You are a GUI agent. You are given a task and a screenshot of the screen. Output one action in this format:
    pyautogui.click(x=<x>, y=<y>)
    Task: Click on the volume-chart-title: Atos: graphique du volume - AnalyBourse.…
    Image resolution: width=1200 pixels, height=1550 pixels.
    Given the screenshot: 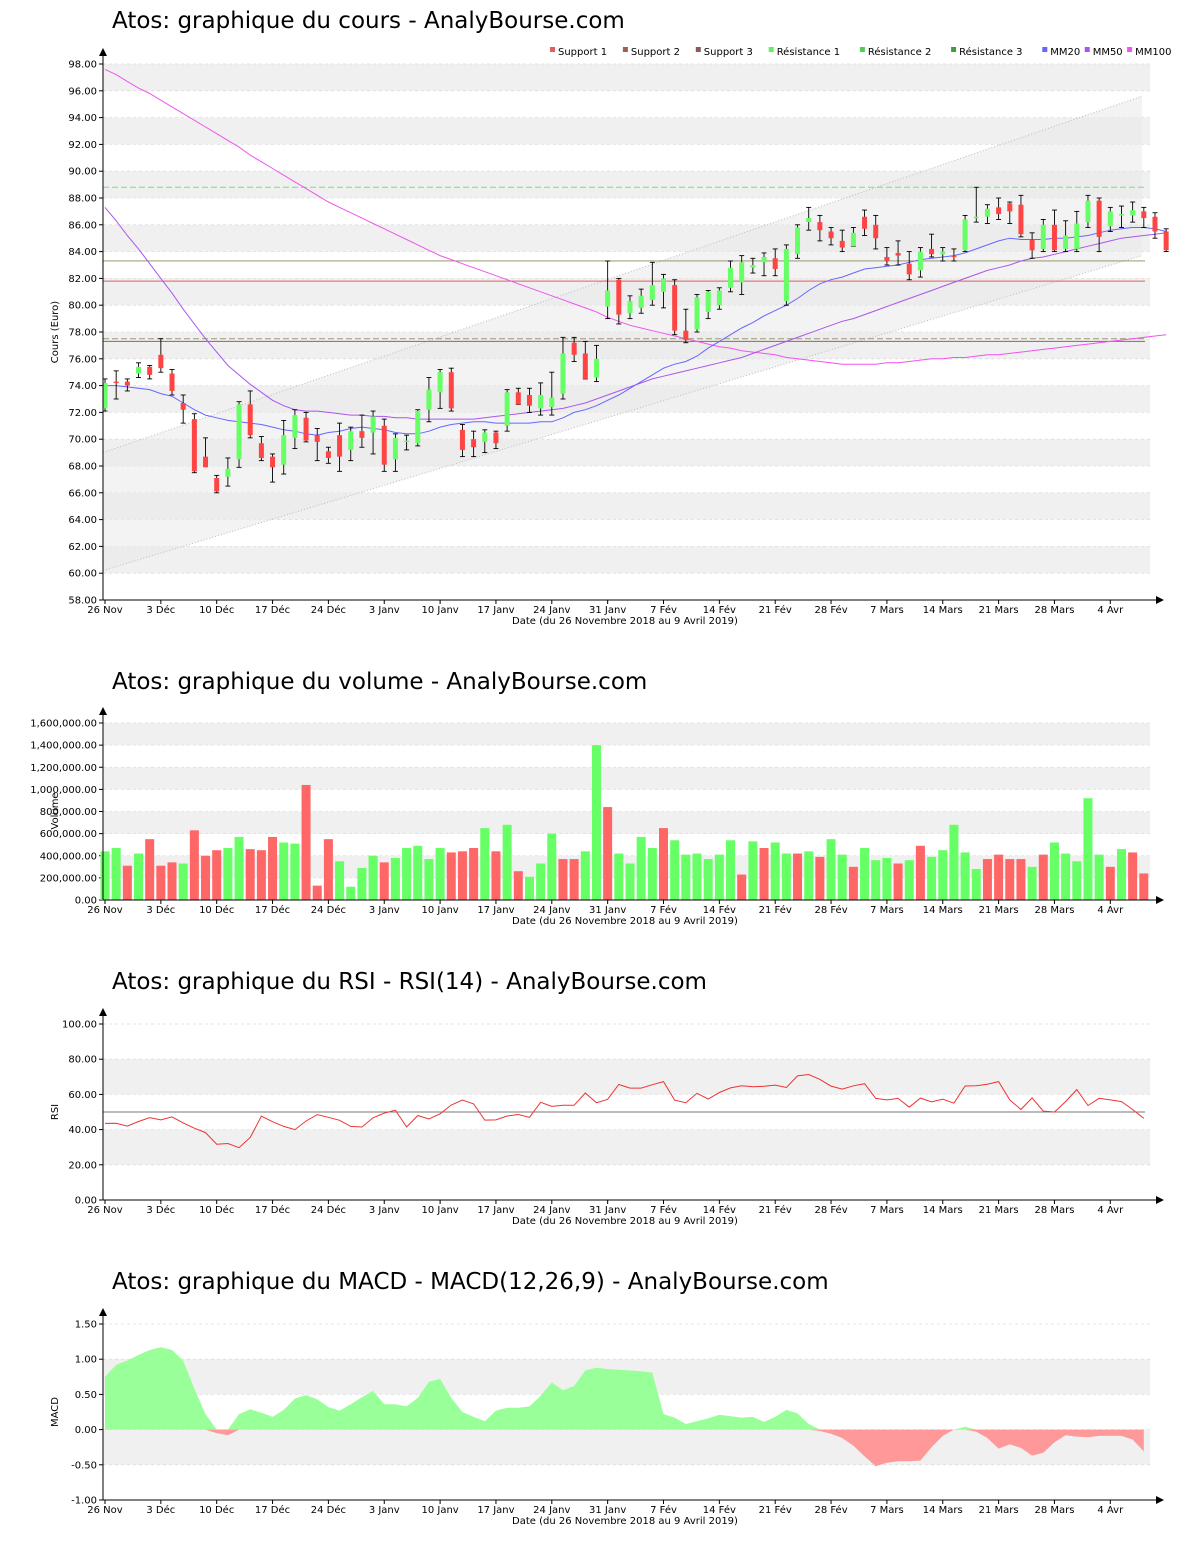 What is the action you would take?
    pyautogui.click(x=380, y=682)
    